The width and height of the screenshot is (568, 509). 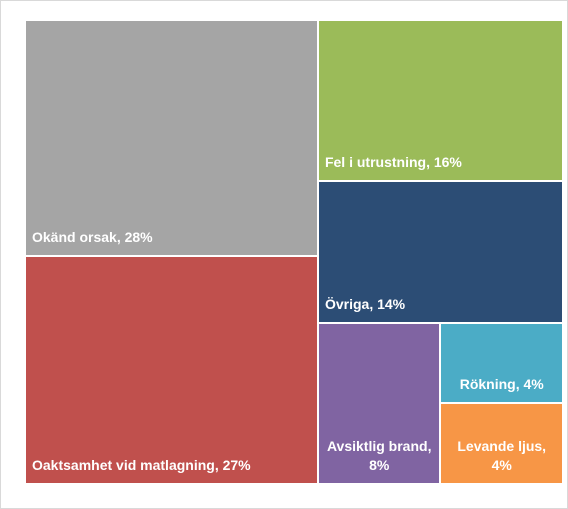 What do you see at coordinates (440, 252) in the screenshot?
I see `treemap-tile: Övriga, 14%` at bounding box center [440, 252].